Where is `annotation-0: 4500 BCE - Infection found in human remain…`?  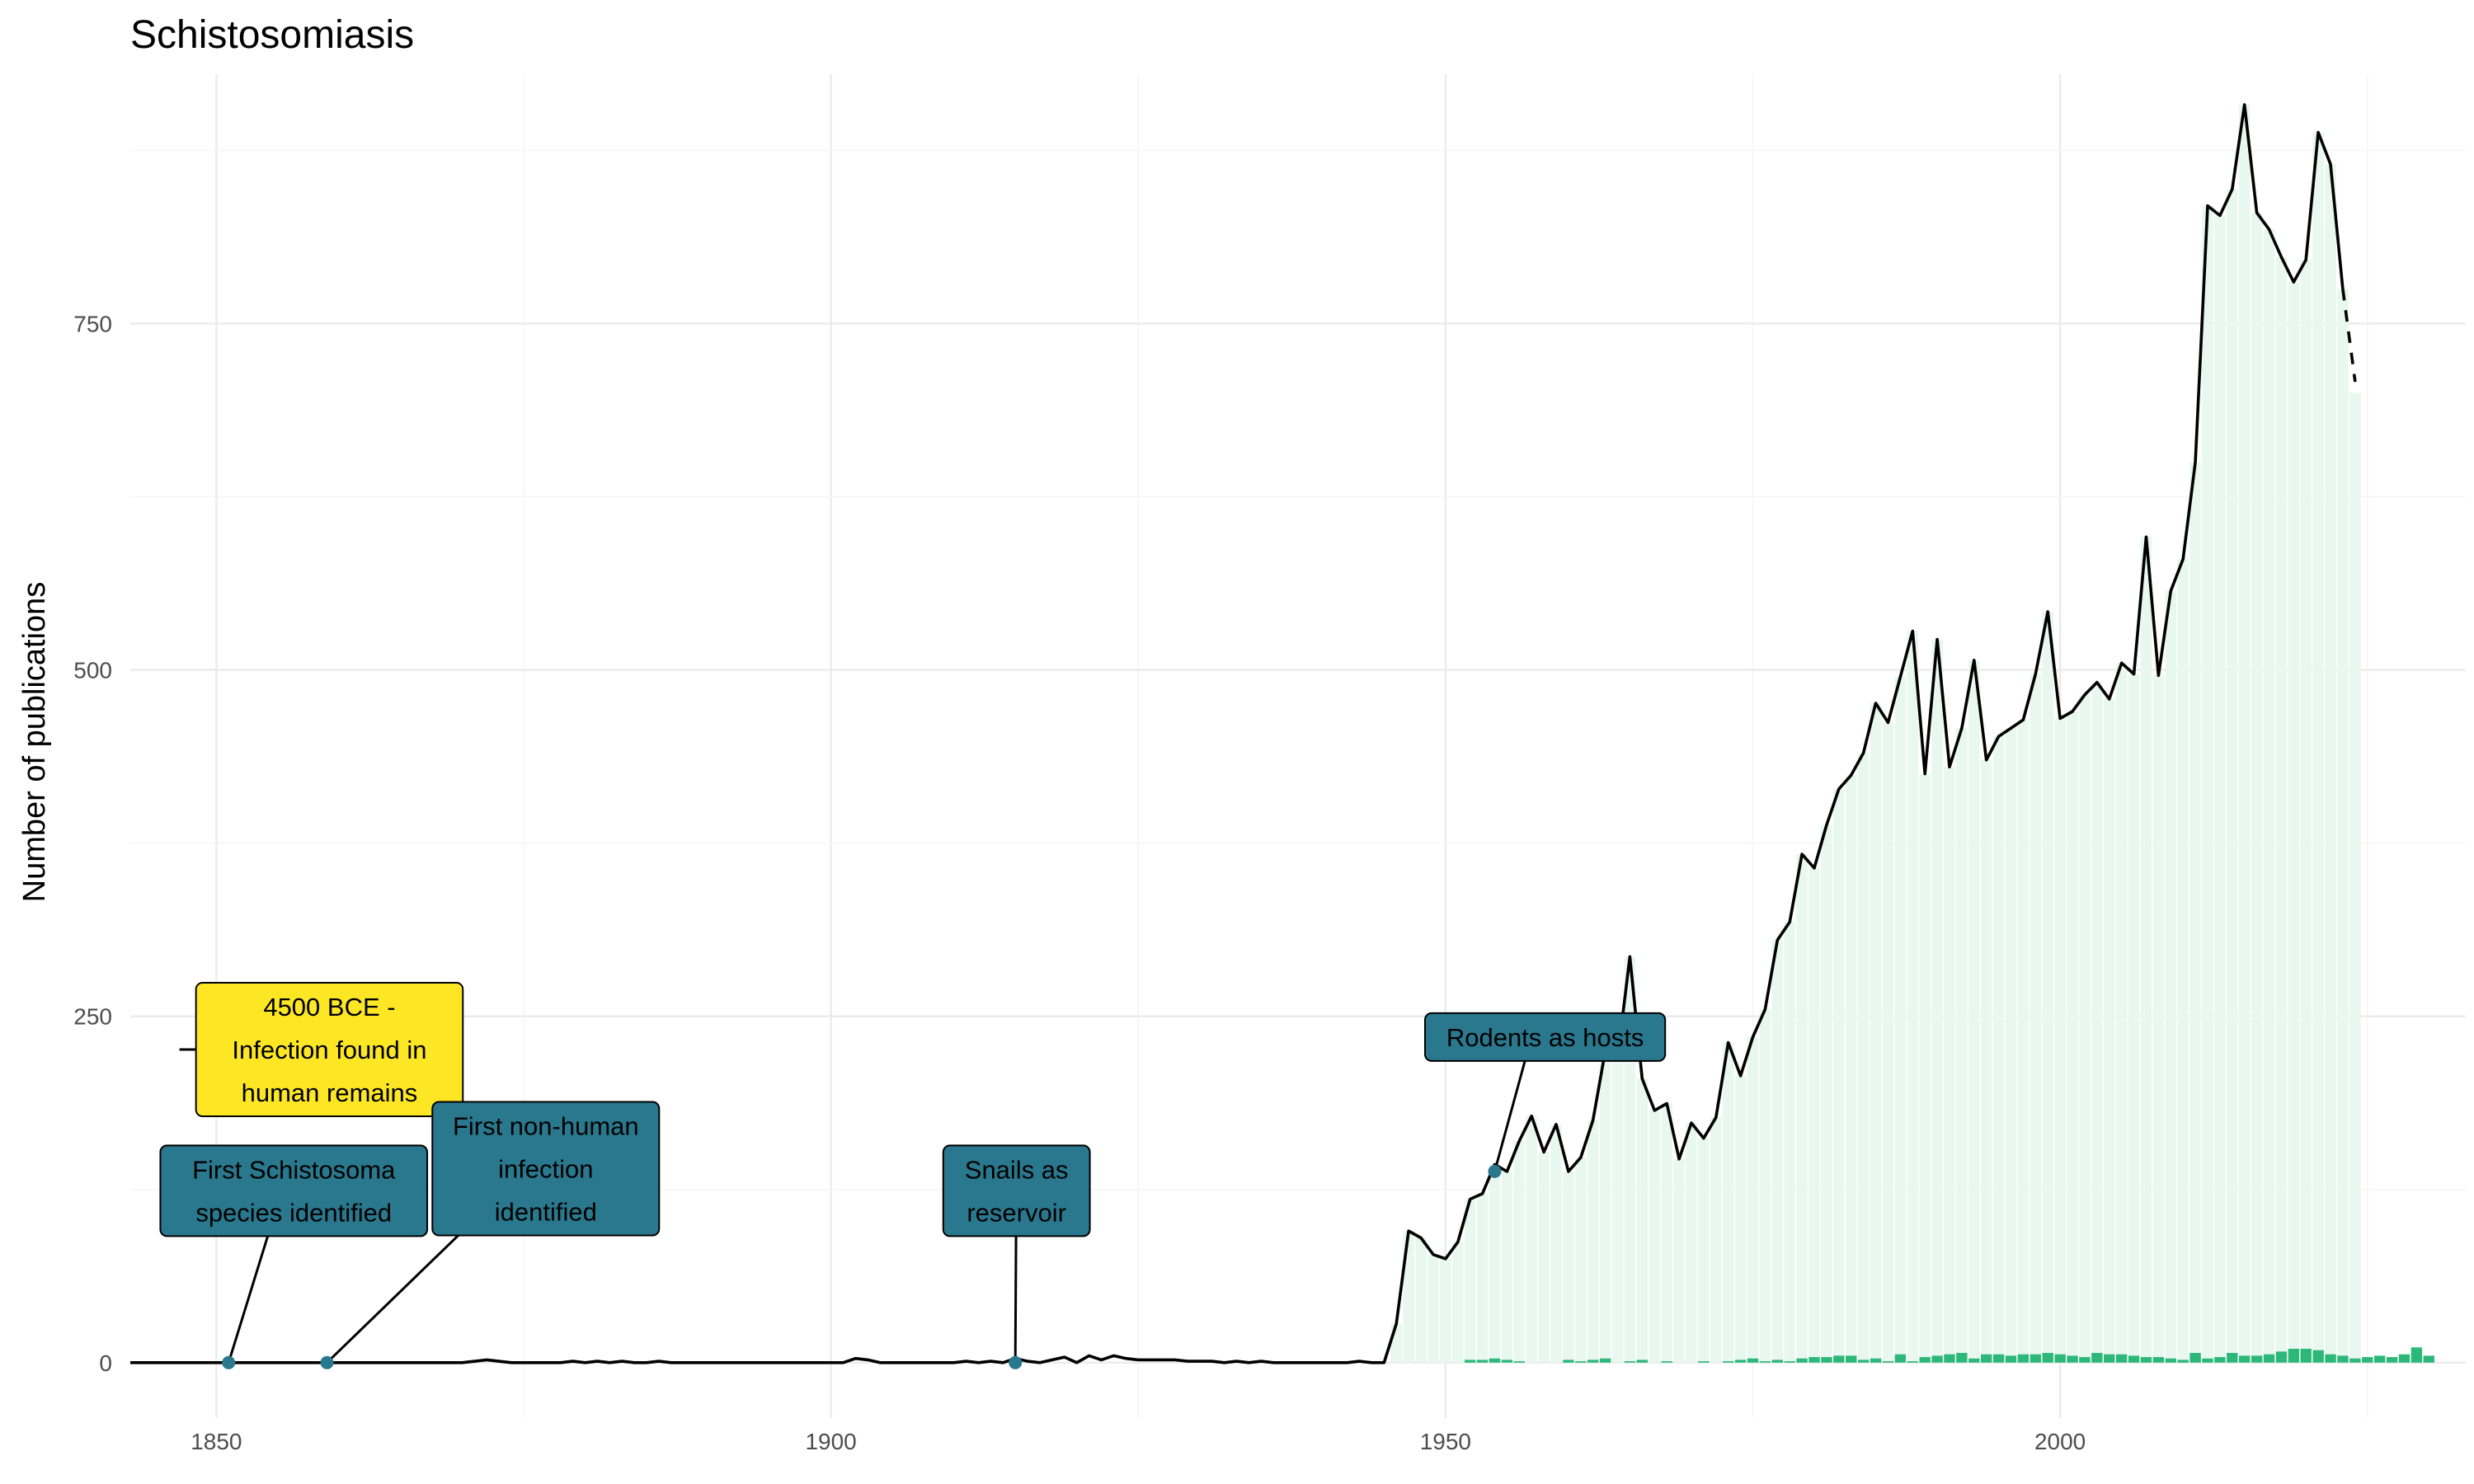
annotation-0: 4500 BCE - Infection found in human remain… is located at coordinates (321, 1050).